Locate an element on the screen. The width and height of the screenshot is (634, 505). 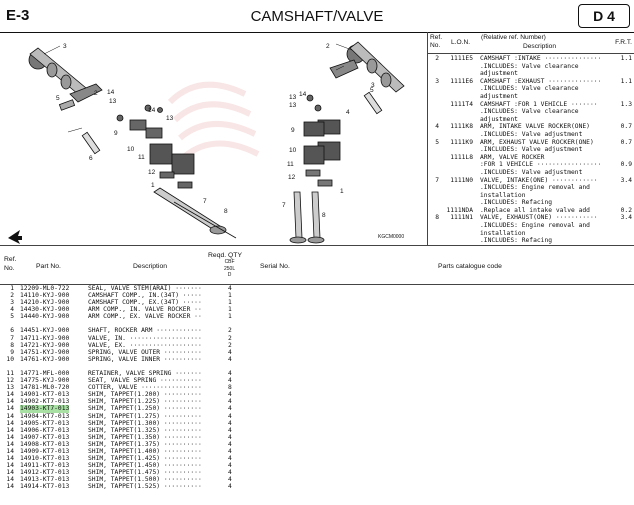
ref-line: adjustment is located at coordinates (530, 97).